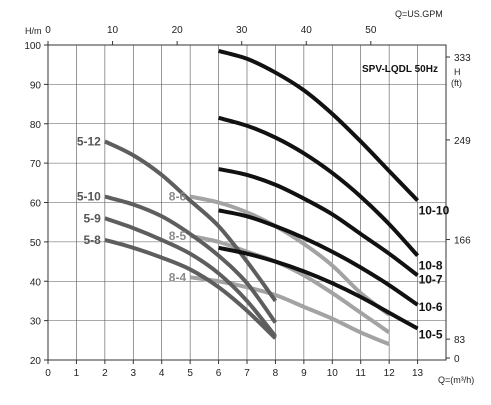 The width and height of the screenshot is (491, 405). I want to click on series-10-8-line, so click(319, 186).